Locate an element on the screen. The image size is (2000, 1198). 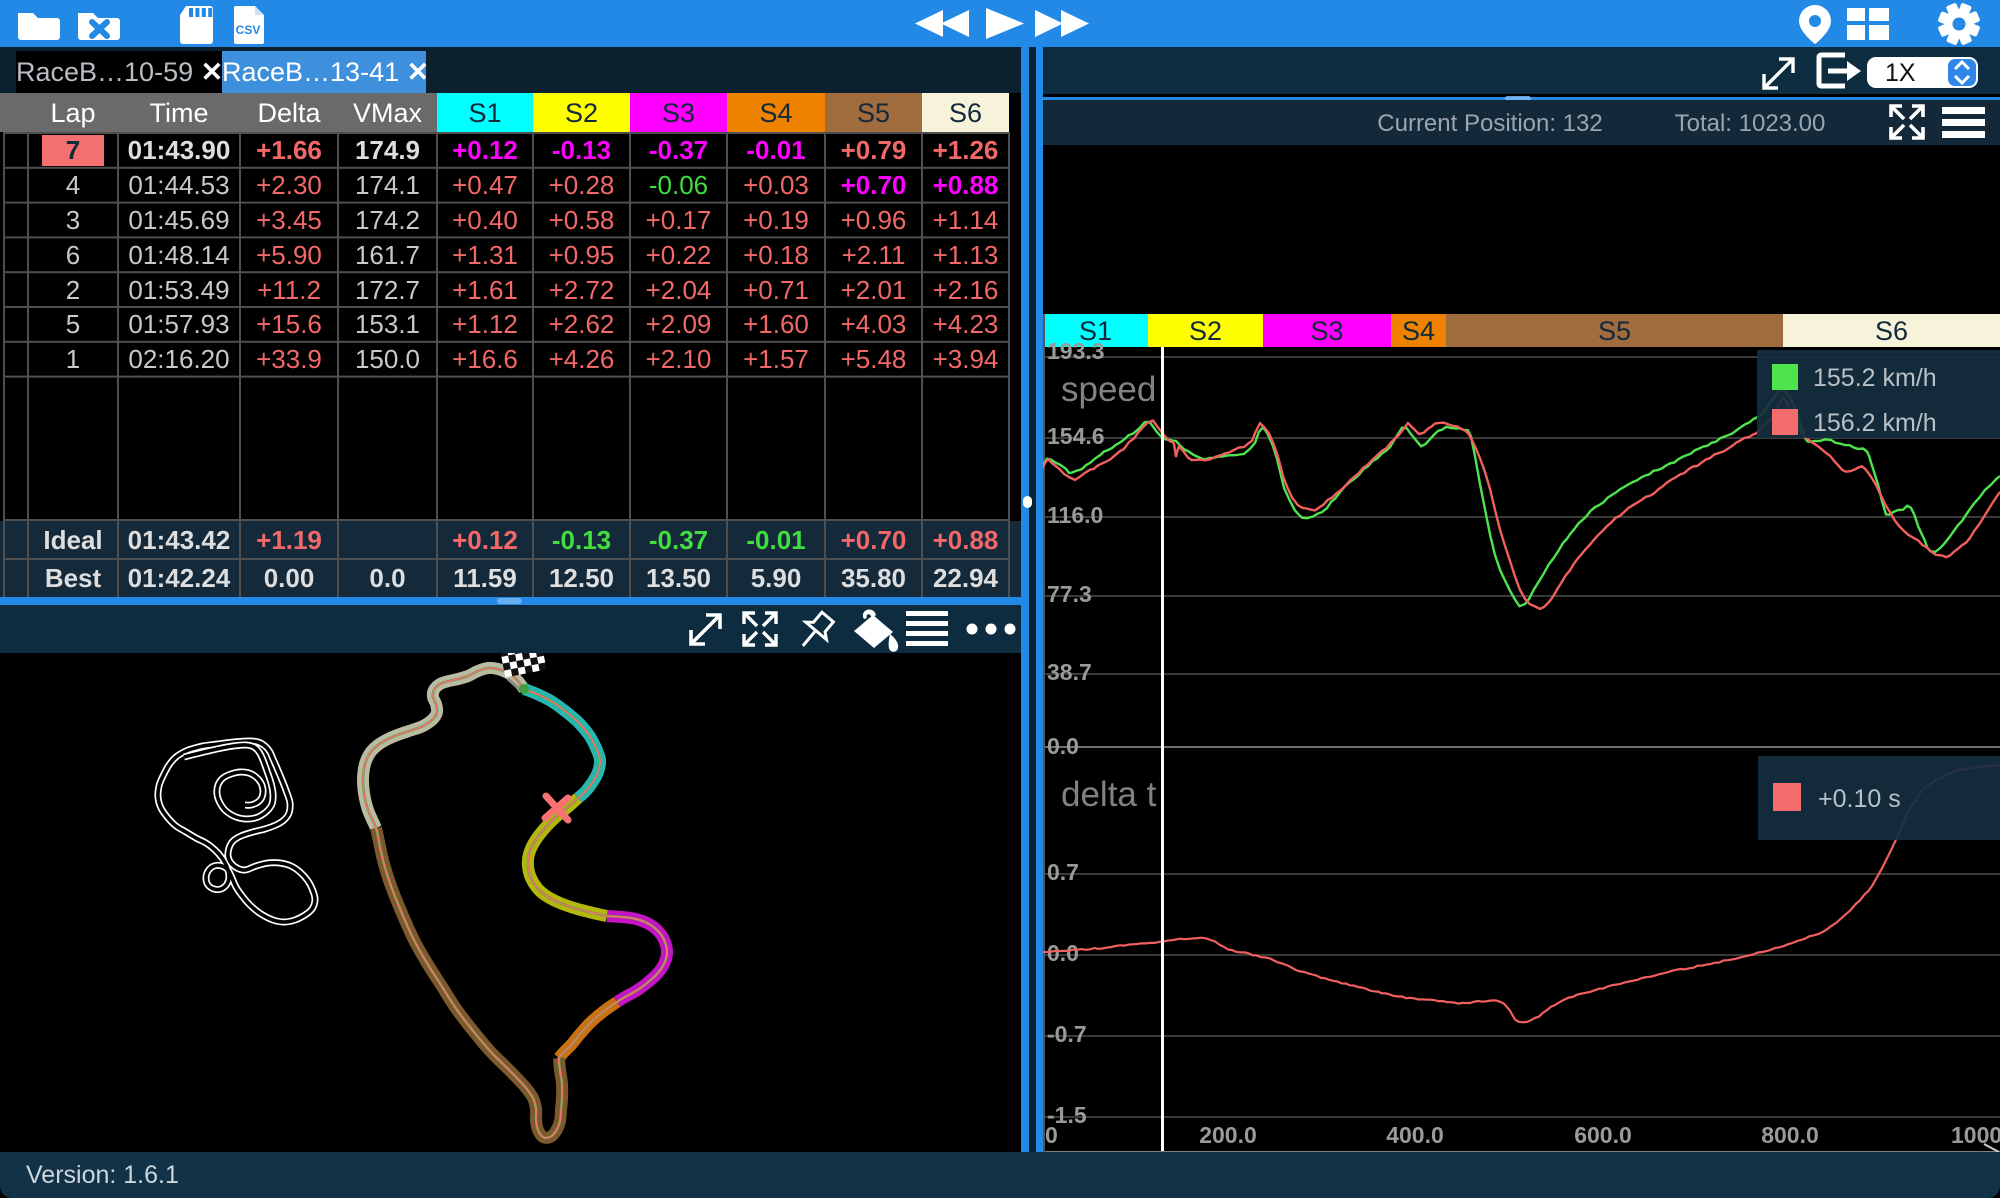
svg-text: 1X is located at coordinates (1900, 73).